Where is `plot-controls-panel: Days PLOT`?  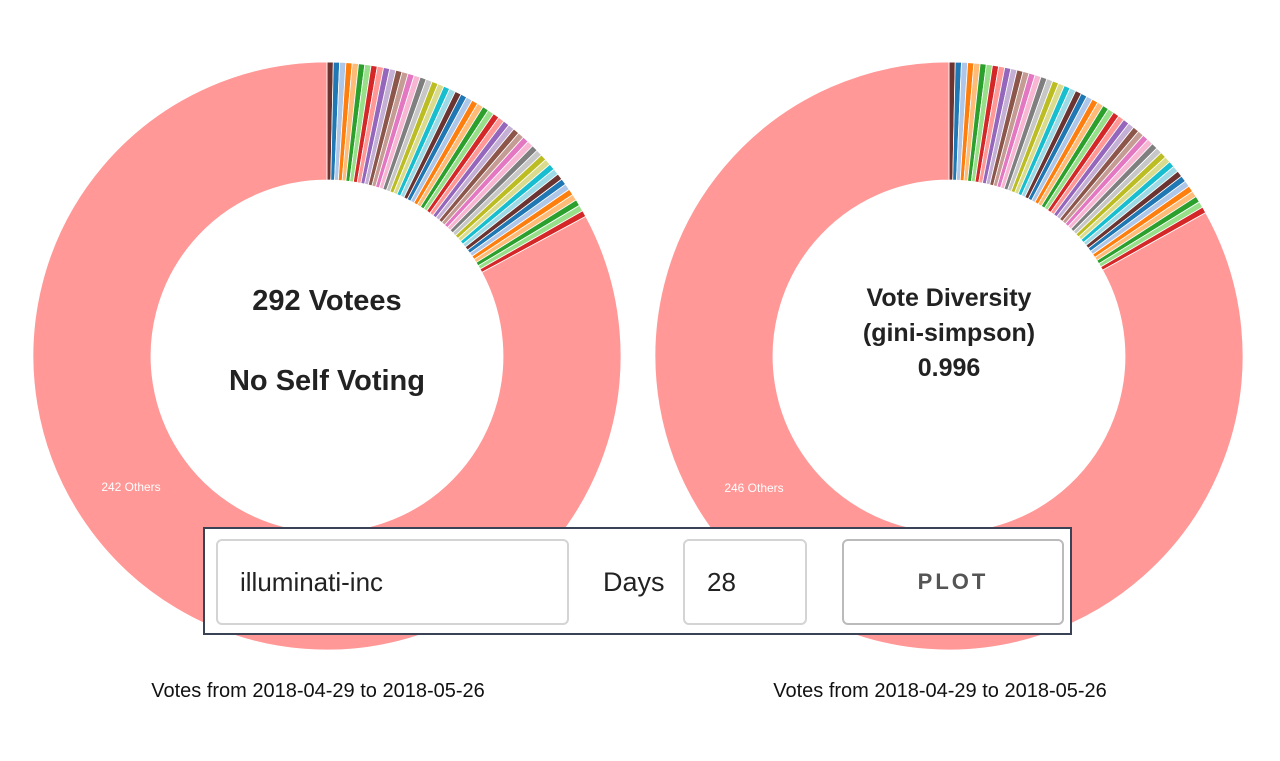 plot-controls-panel: Days PLOT is located at coordinates (637, 581).